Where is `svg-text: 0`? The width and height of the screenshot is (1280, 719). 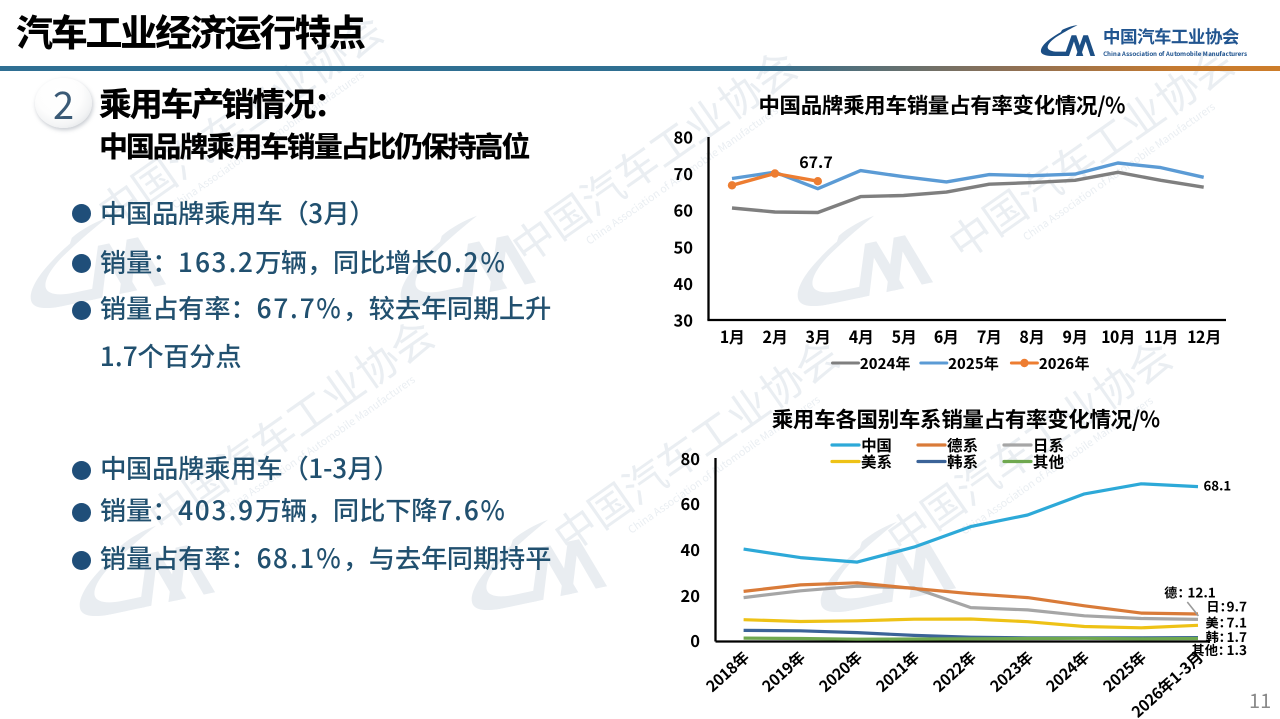
svg-text: 0 is located at coordinates (695, 640).